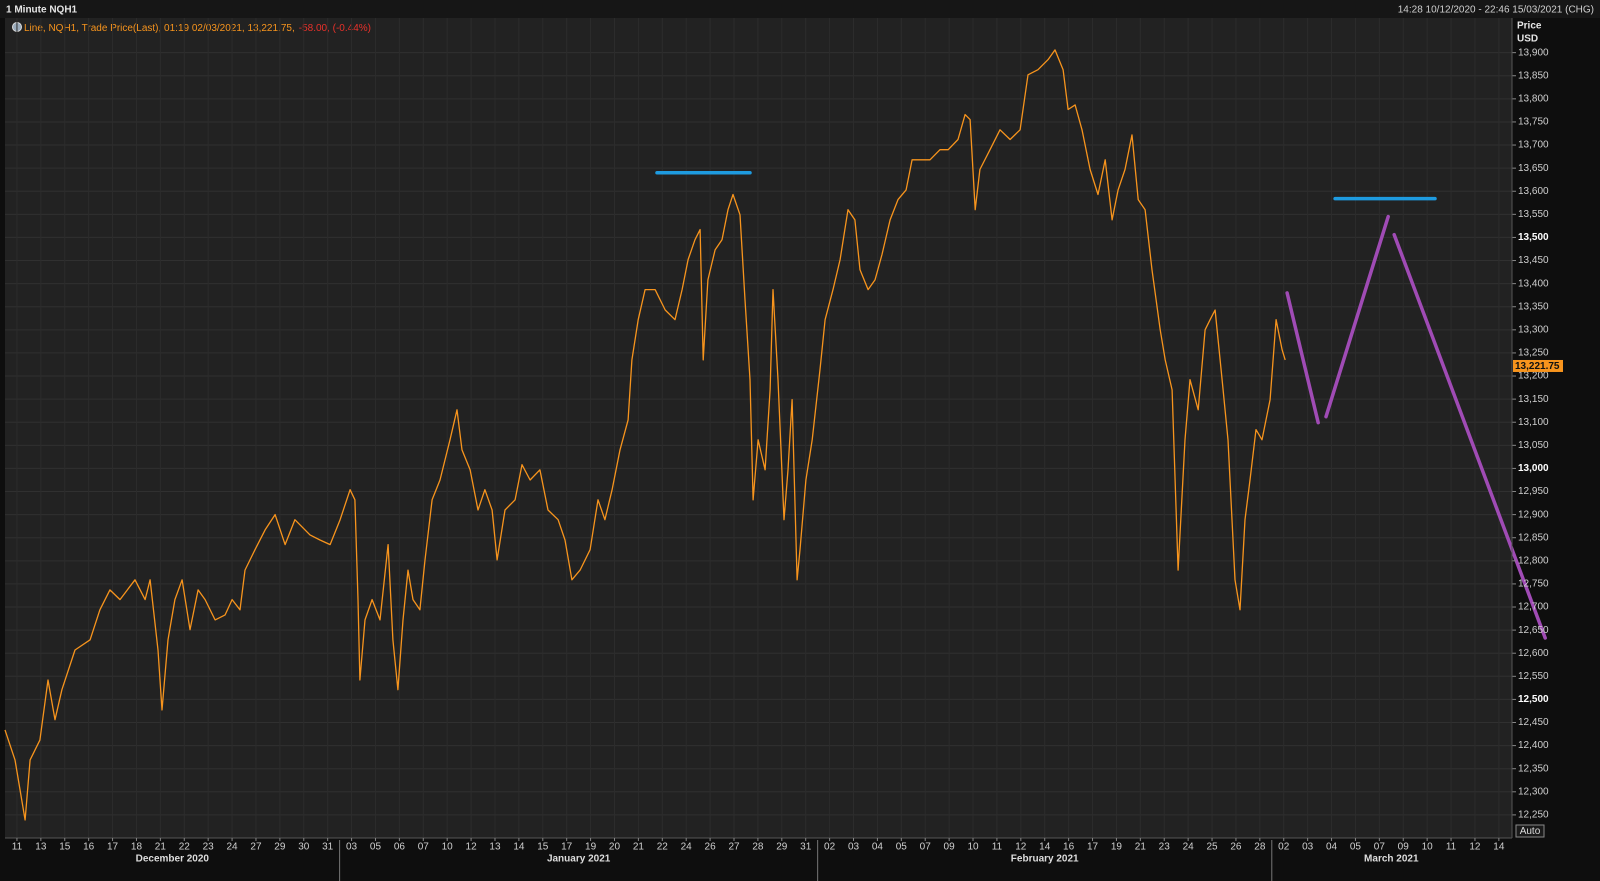 The width and height of the screenshot is (1600, 881). What do you see at coordinates (1533, 607) in the screenshot?
I see `y-tick-label: 12,700` at bounding box center [1533, 607].